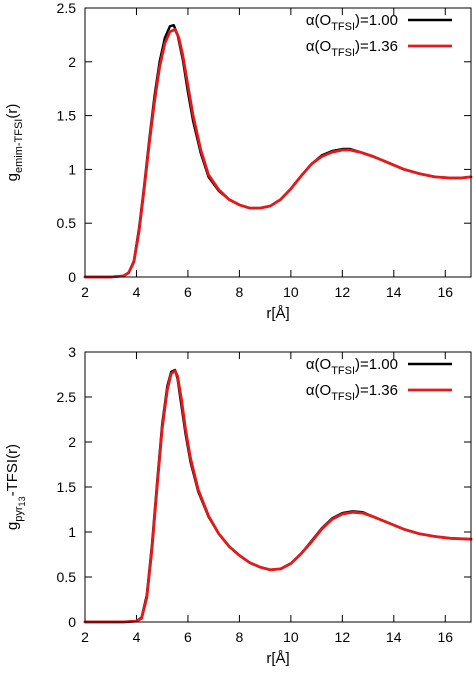 Image resolution: width=474 pixels, height=676 pixels. I want to click on y-label-subscript: emim-TFSI, so click(19, 146).